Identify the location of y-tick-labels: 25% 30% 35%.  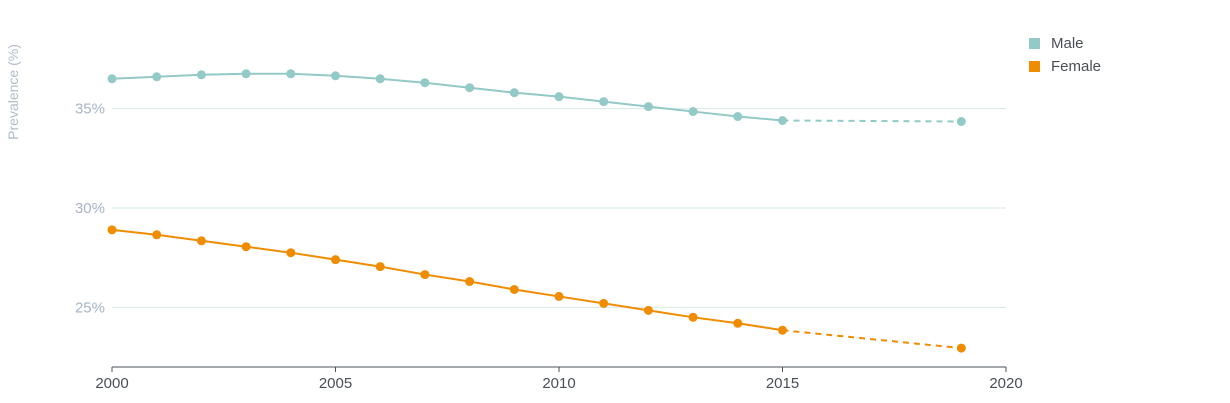
(90, 209).